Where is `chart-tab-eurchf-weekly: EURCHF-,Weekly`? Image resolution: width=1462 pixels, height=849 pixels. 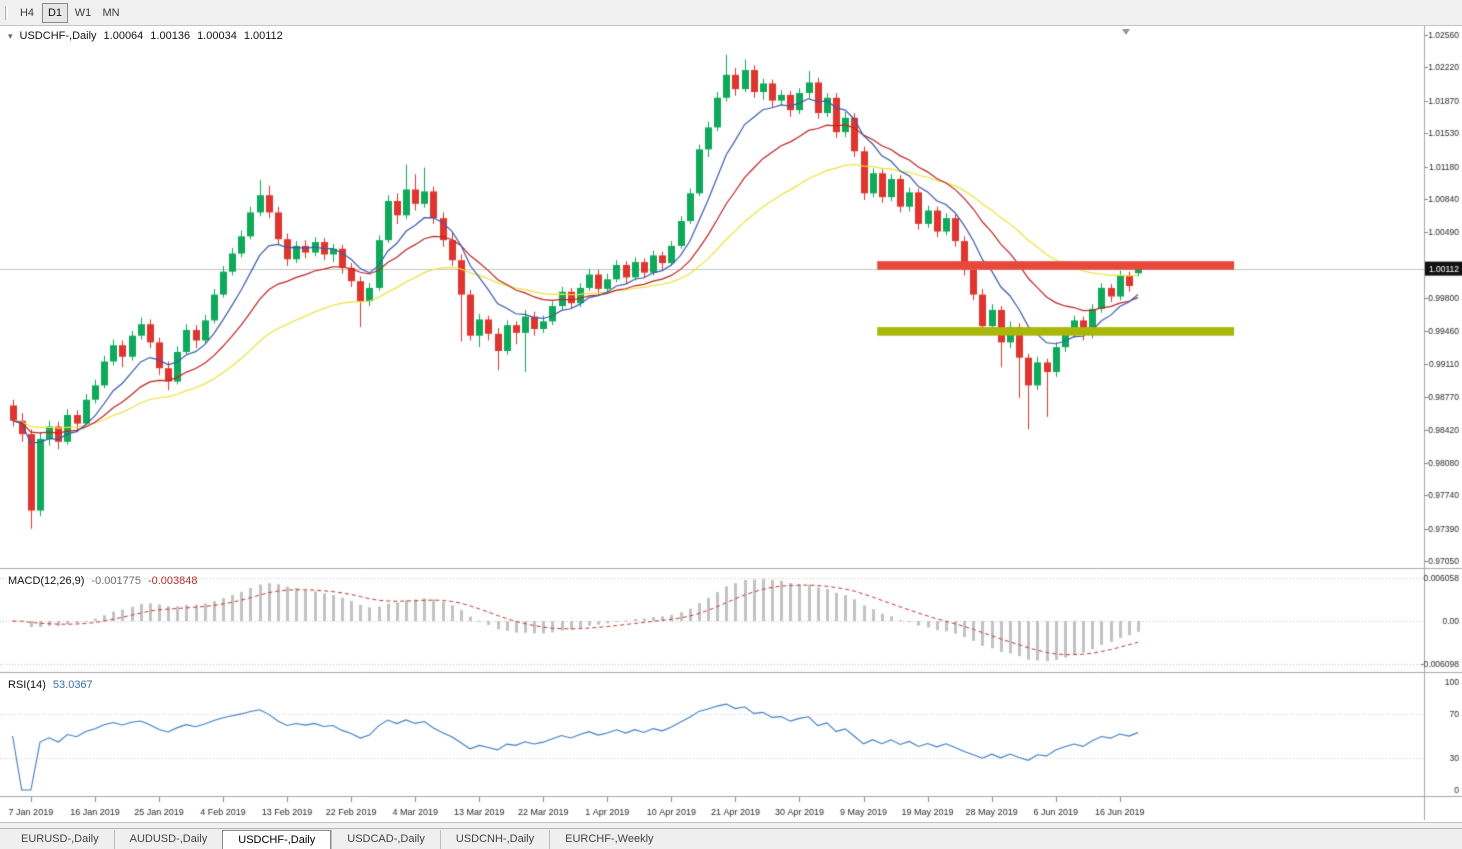 chart-tab-eurchf-weekly: EURCHF-,Weekly is located at coordinates (608, 839).